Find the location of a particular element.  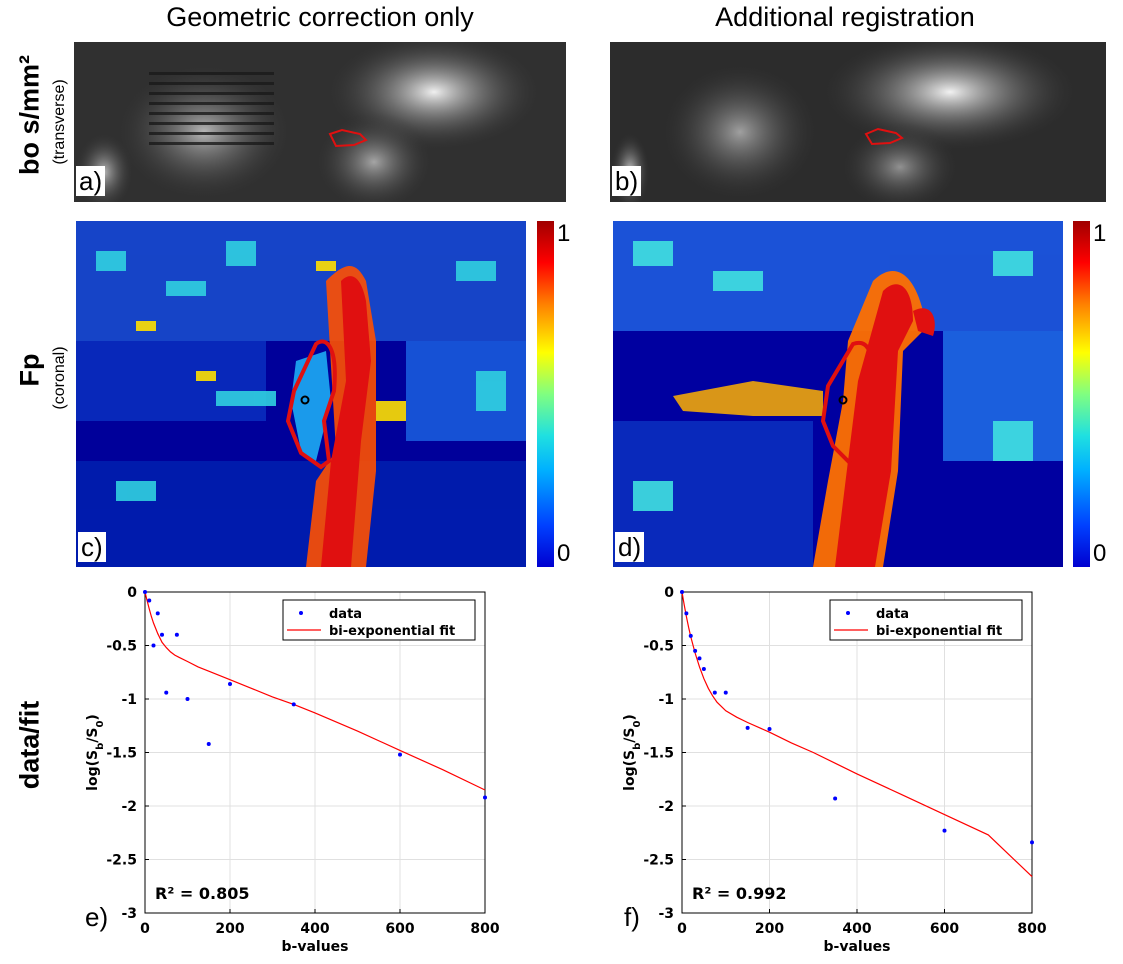

r-squared-annotation: R² = 0.805 is located at coordinates (202, 893).